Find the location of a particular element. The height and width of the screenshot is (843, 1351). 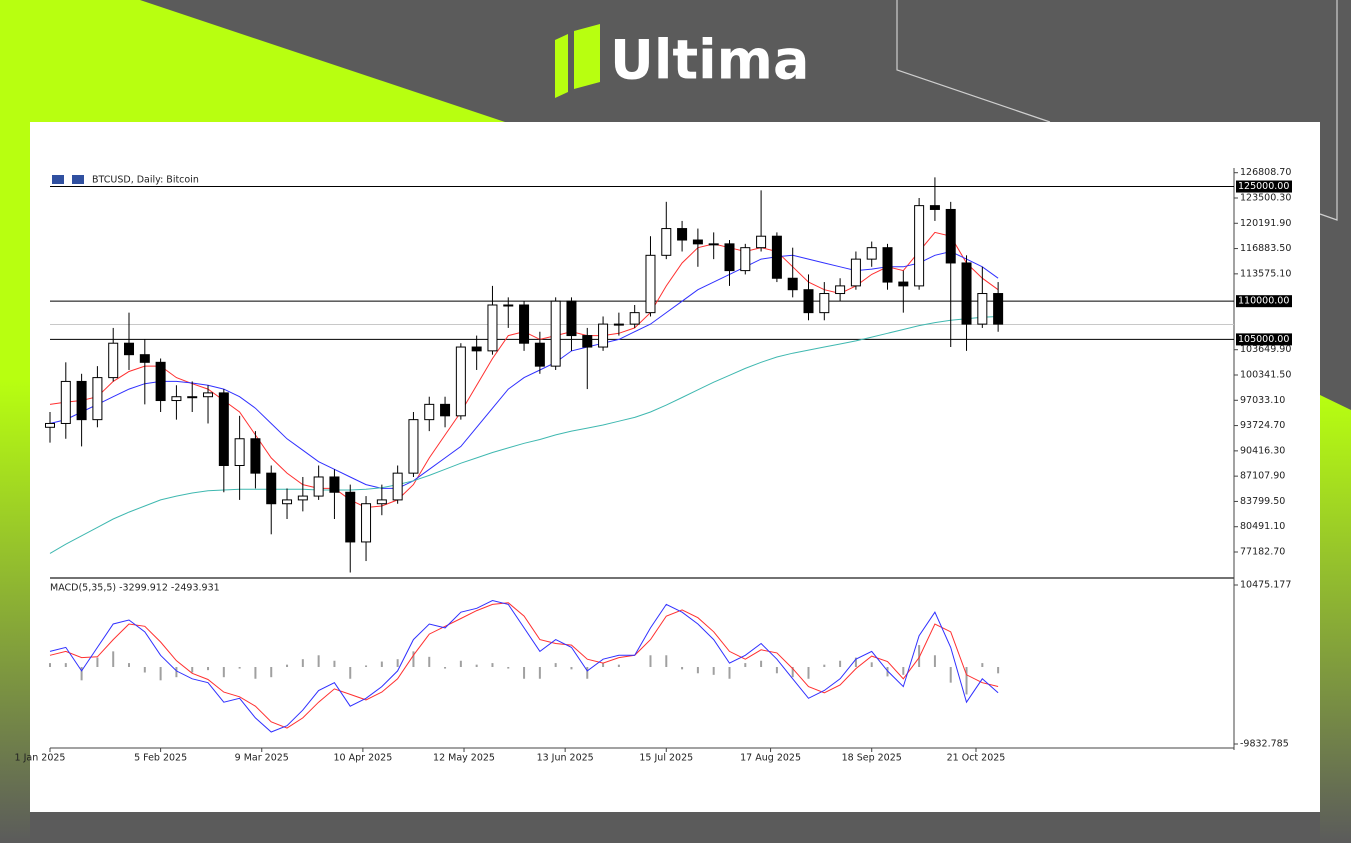

y-tick-label: 126808.70 is located at coordinates (1265, 172).